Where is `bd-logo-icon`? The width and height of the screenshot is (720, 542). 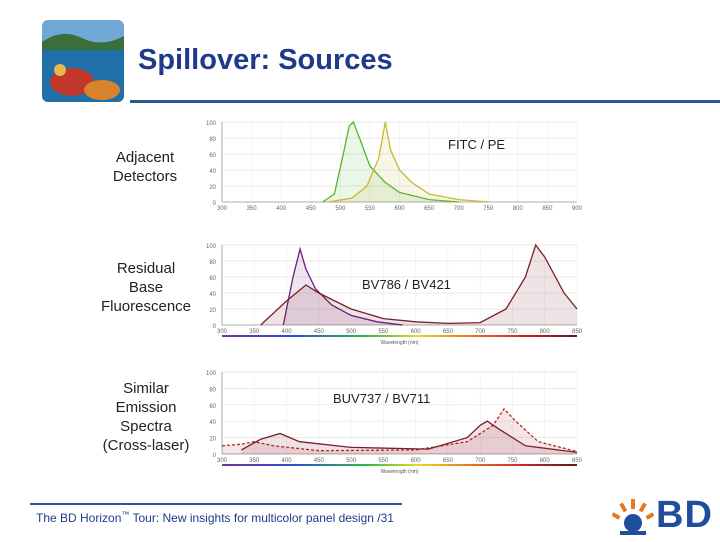 bd-logo-icon is located at coordinates (633, 517).